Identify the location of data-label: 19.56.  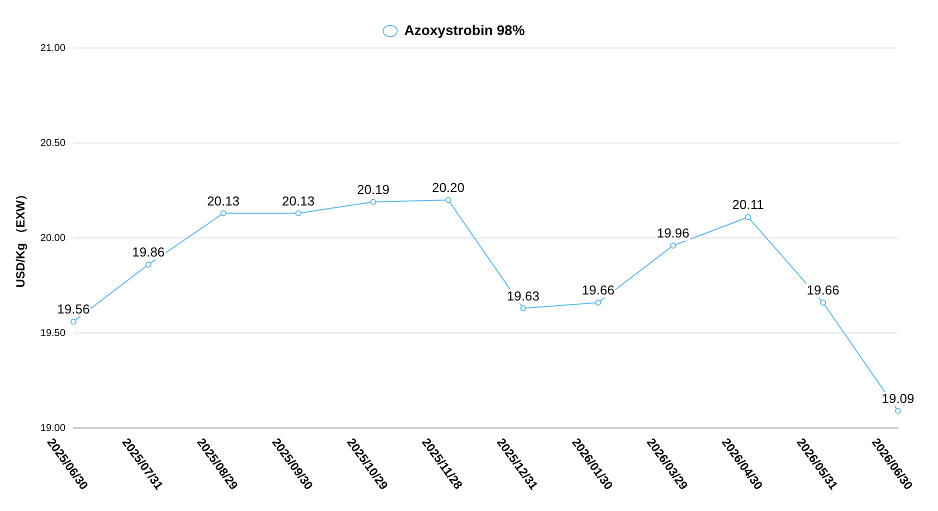
(73, 309).